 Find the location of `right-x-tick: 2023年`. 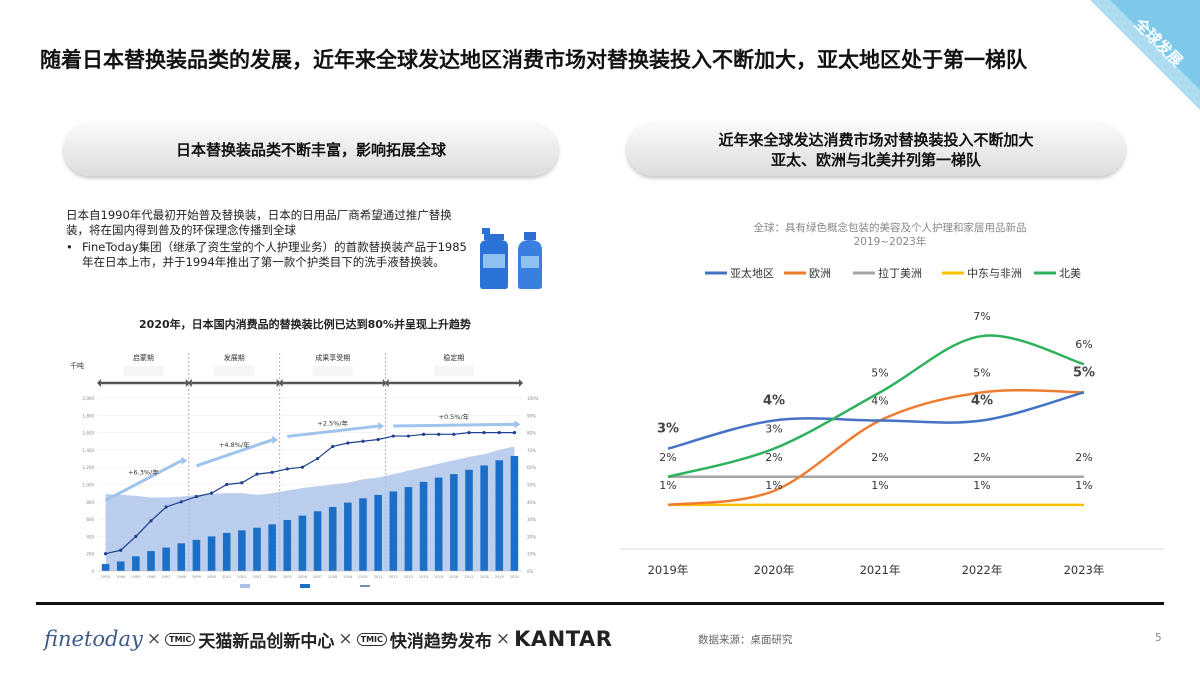

right-x-tick: 2023年 is located at coordinates (1084, 570).